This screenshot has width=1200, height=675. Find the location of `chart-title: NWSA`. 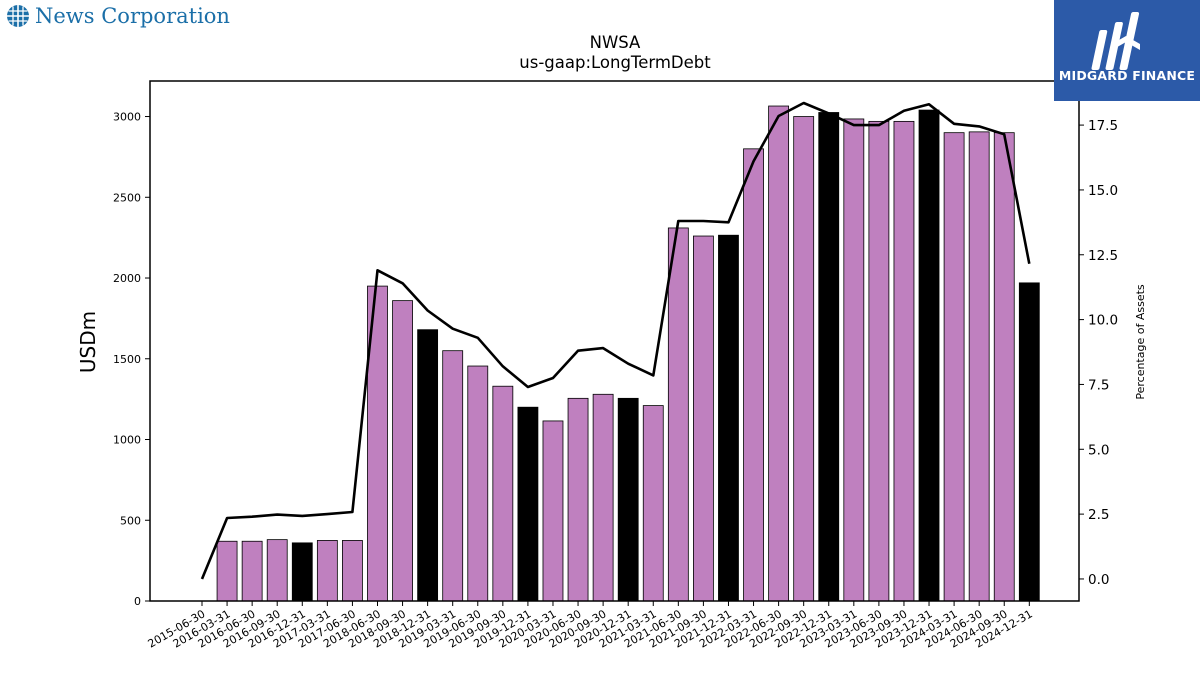

chart-title: NWSA is located at coordinates (615, 42).